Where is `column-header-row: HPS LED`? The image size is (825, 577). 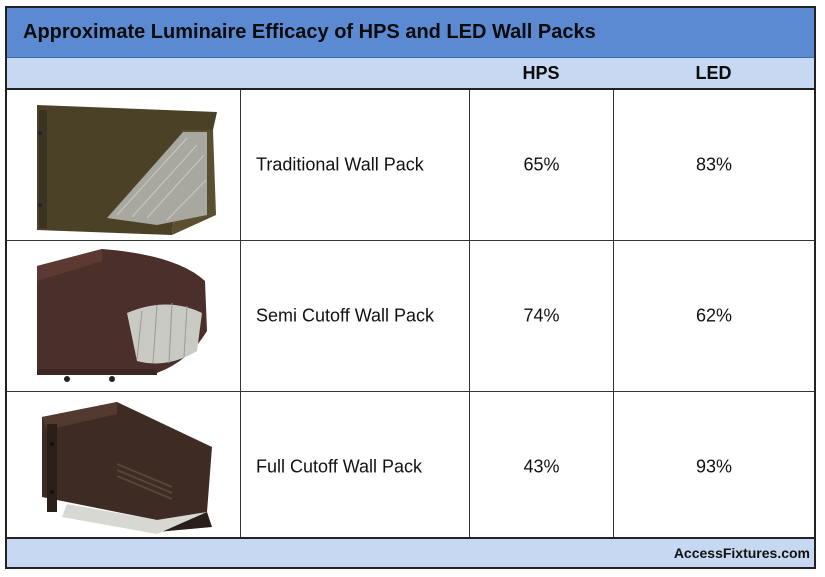 column-header-row: HPS LED is located at coordinates (410, 74).